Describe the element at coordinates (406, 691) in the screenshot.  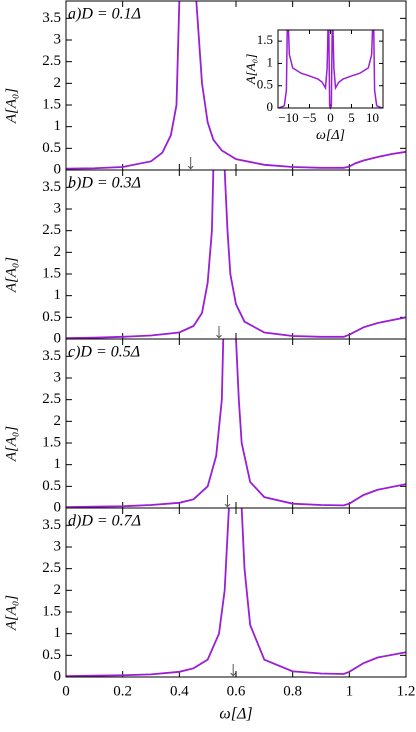
I see `x-tick-label: 1.2` at that location.